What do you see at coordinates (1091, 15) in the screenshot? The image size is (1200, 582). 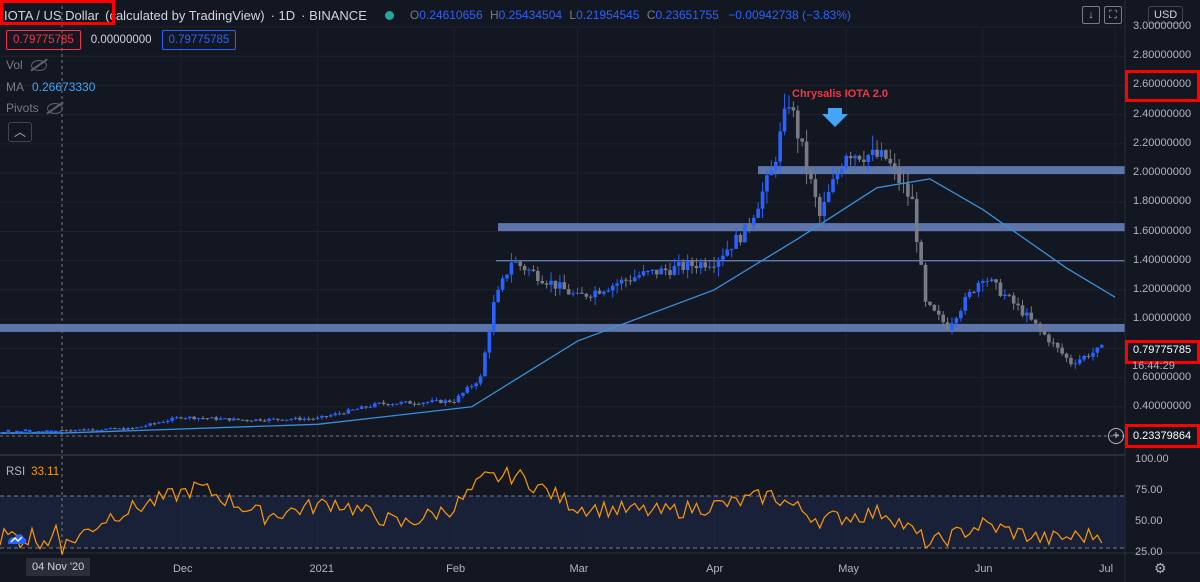 I see `arrow-down-icon: ↓` at bounding box center [1091, 15].